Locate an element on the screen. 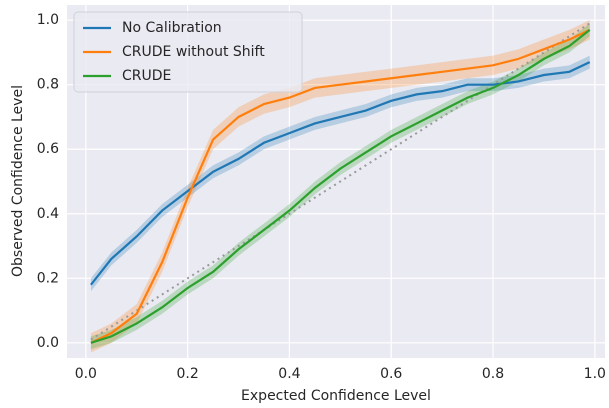  x-tick-label: 0.8 is located at coordinates (493, 374).